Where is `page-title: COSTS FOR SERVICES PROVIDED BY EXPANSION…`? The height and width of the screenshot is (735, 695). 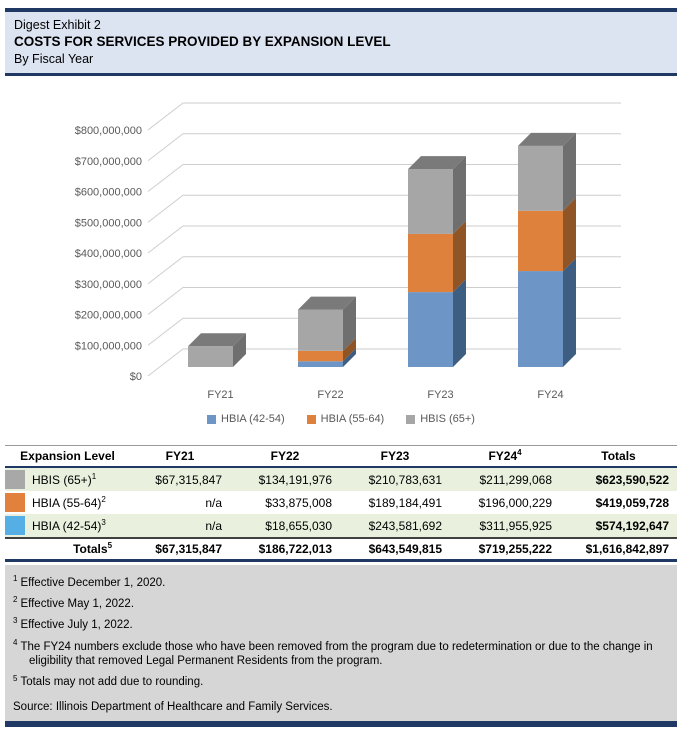
page-title: COSTS FOR SERVICES PROVIDED BY EXPANSION… is located at coordinates (202, 42).